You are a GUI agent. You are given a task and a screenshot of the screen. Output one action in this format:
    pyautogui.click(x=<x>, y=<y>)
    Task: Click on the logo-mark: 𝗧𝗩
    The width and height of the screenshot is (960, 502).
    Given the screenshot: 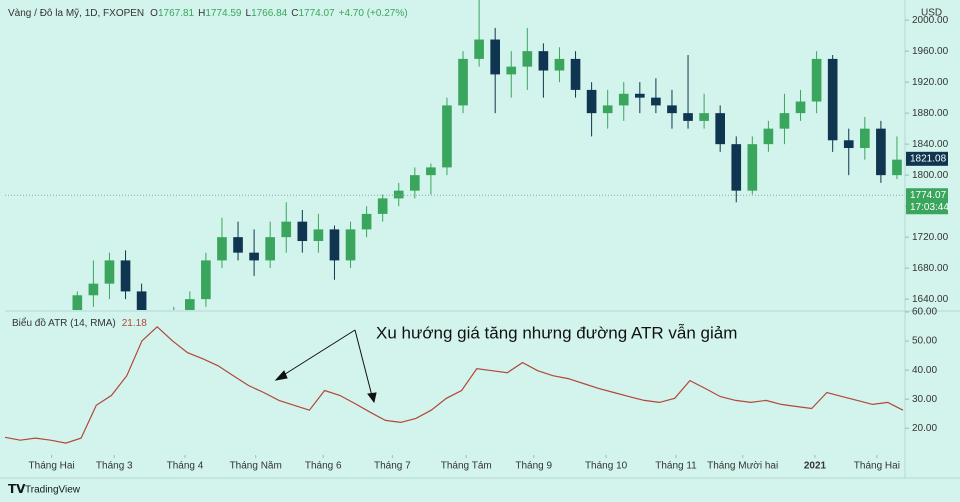 What is the action you would take?
    pyautogui.click(x=17, y=489)
    